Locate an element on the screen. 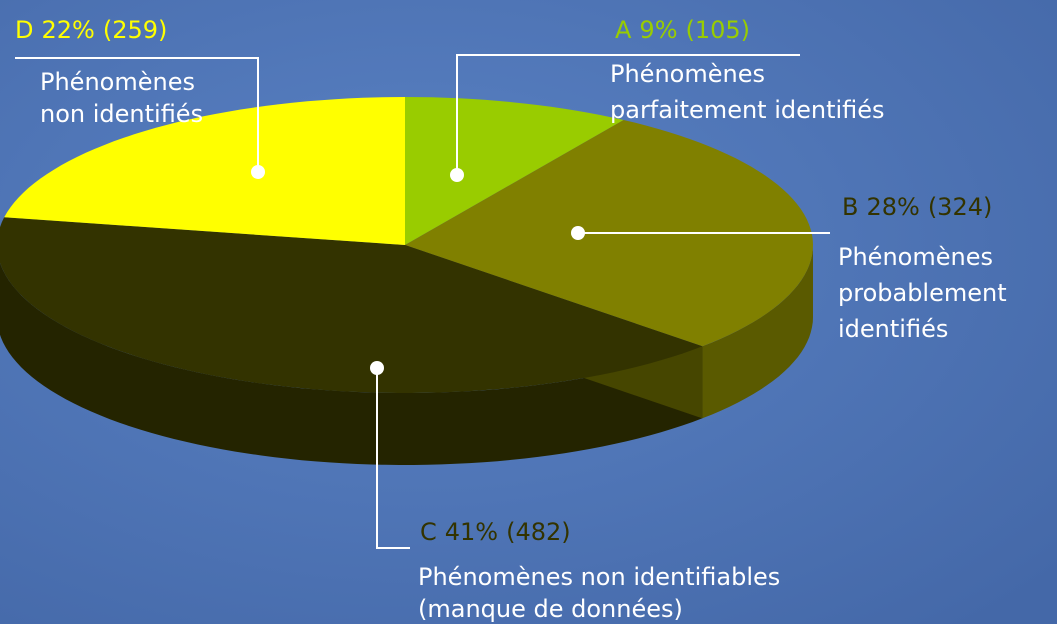 This screenshot has height=624, width=1057. category: A is located at coordinates (623, 30).